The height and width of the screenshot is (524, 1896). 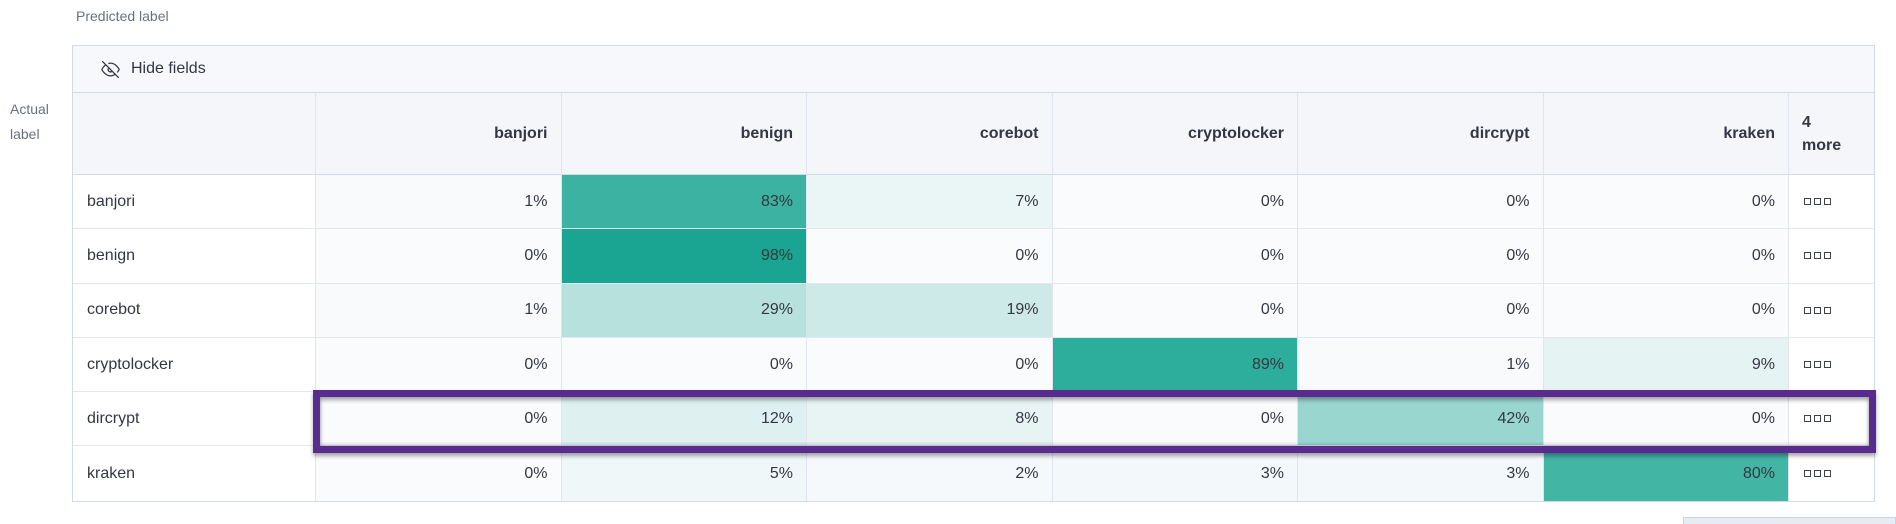 What do you see at coordinates (1421, 202) in the screenshot?
I see `matrix-cell-banjori-dircrypt: 0%` at bounding box center [1421, 202].